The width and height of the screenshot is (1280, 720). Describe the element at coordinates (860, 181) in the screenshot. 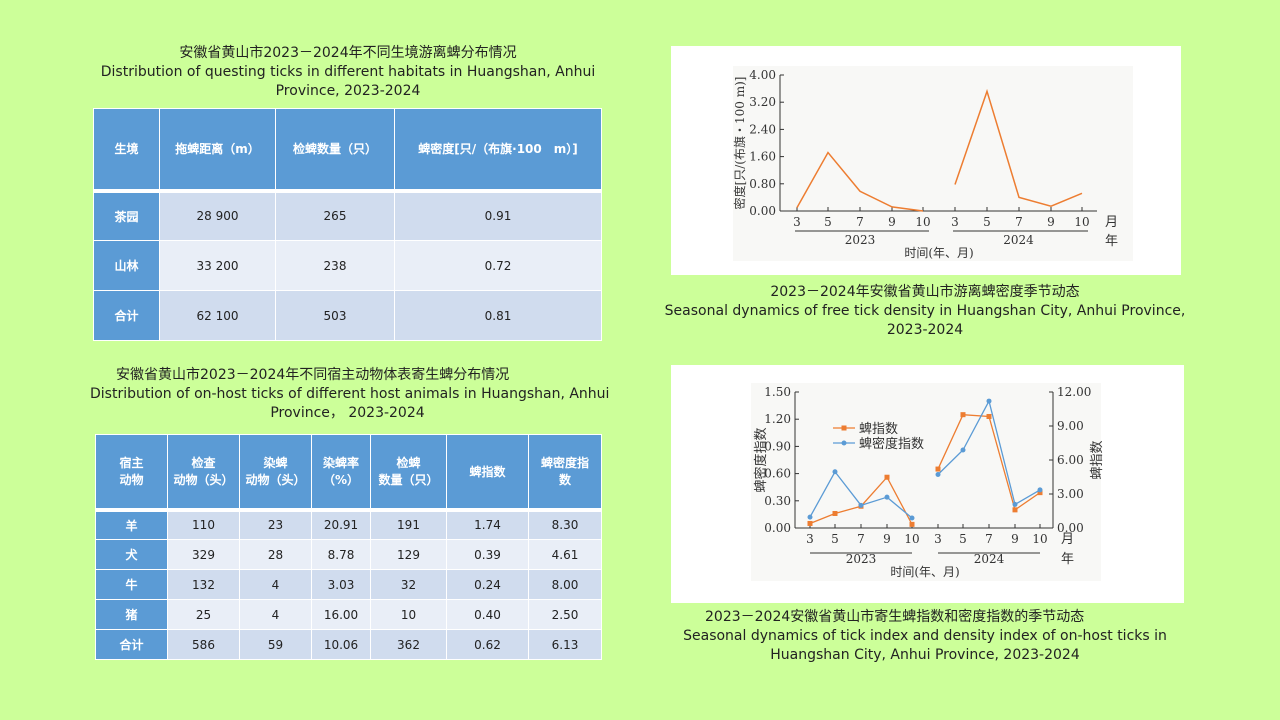

I see `series-line-2023` at that location.